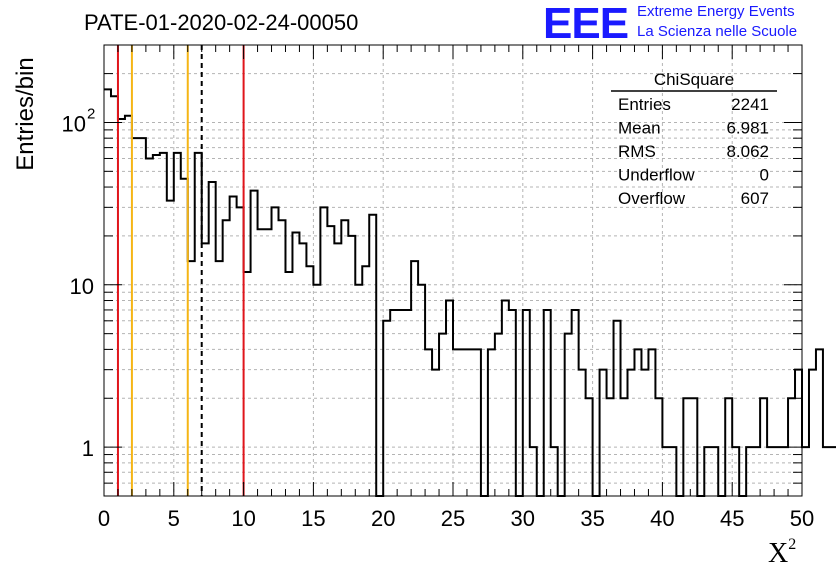 This screenshot has height=572, width=836. I want to click on stats-value: 607, so click(755, 198).